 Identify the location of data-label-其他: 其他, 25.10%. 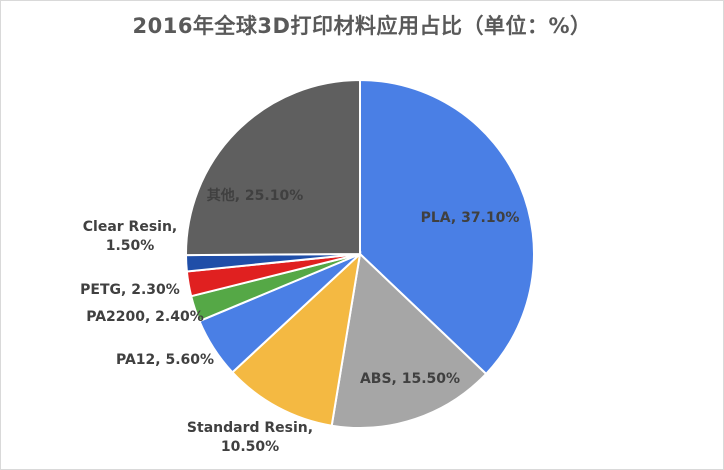
(255, 195).